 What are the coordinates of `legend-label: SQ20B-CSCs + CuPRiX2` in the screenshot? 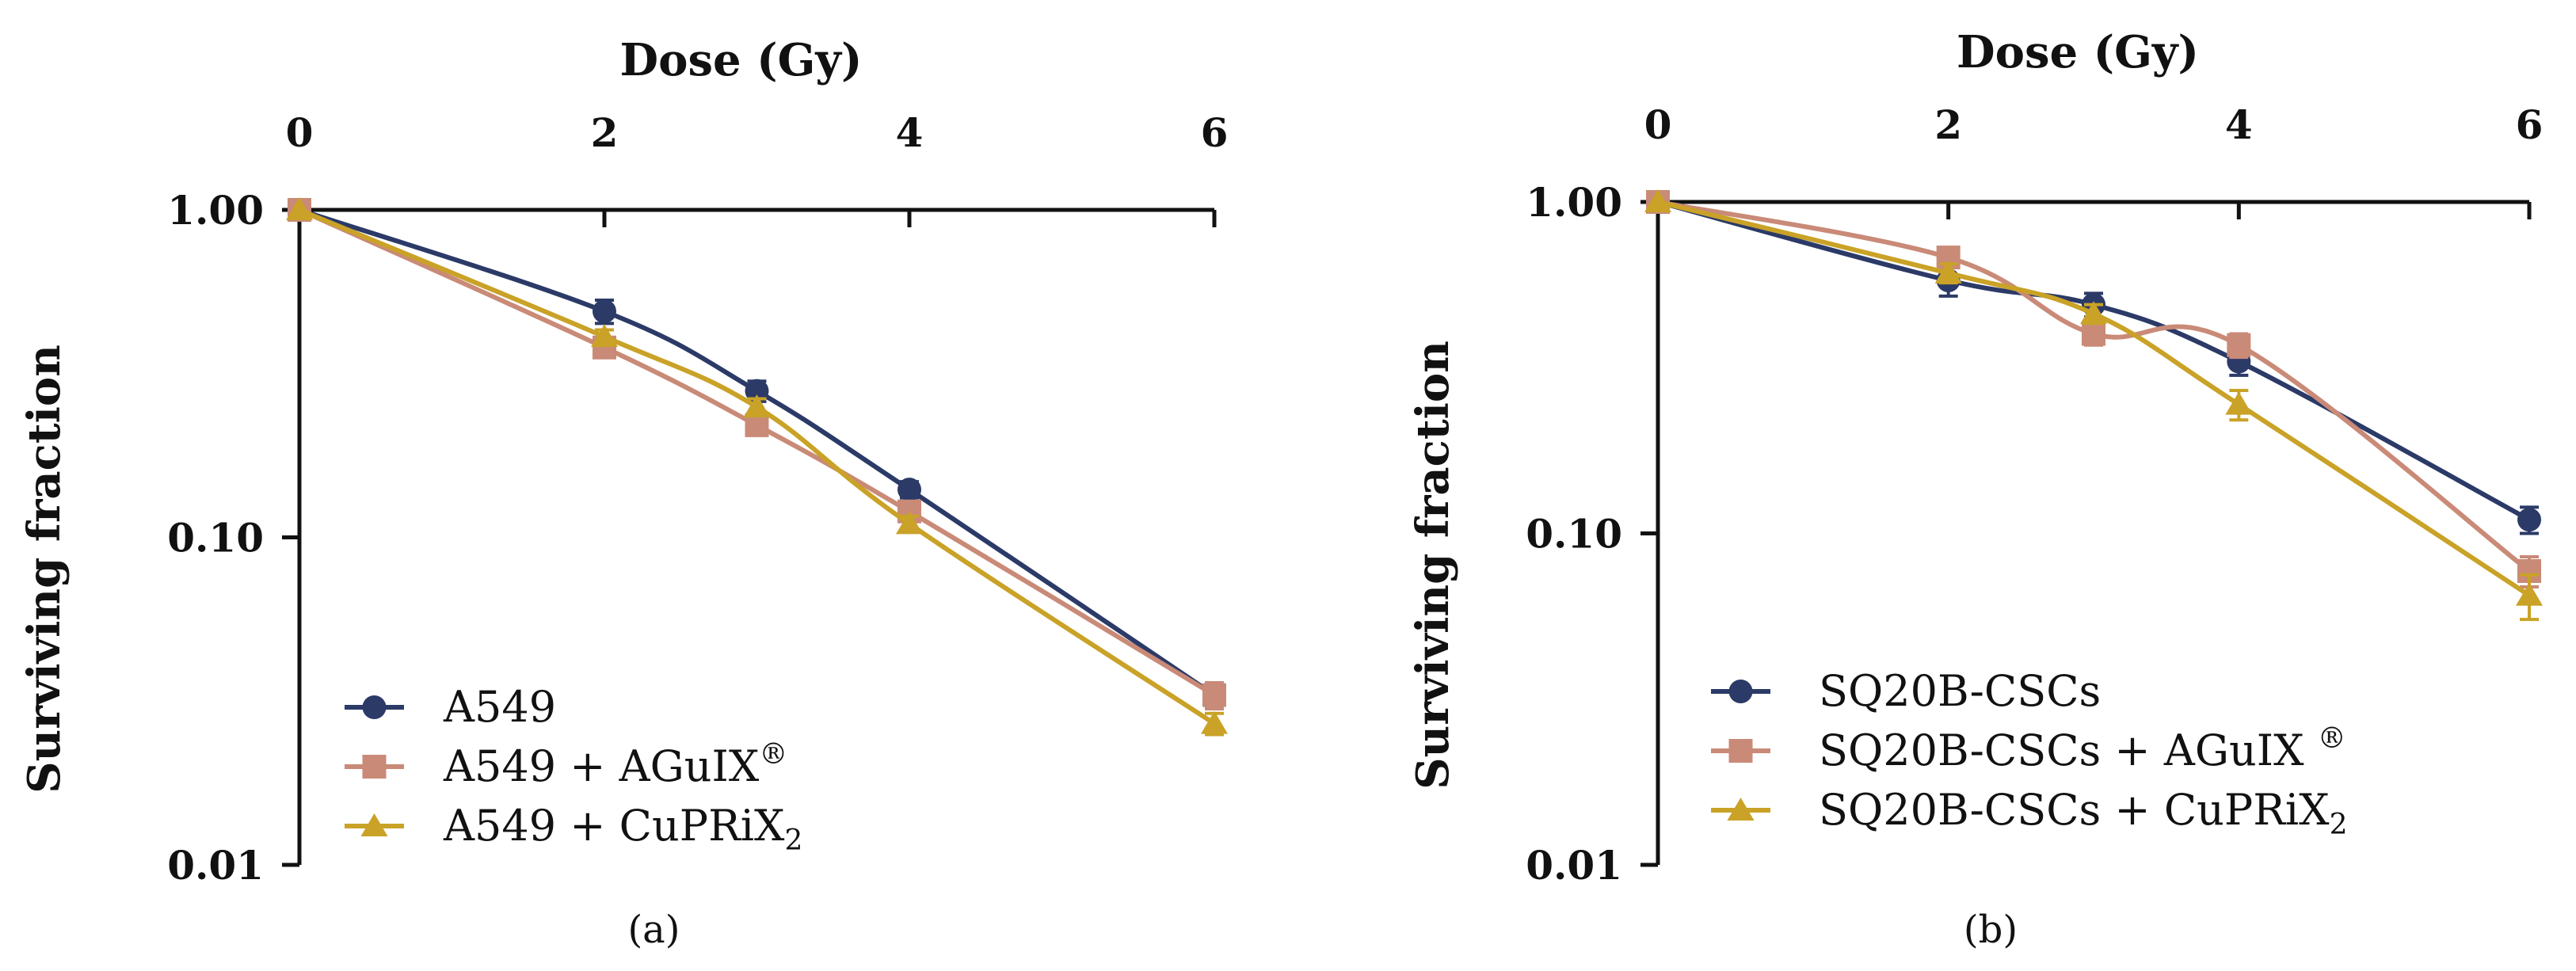 It's located at (2083, 813).